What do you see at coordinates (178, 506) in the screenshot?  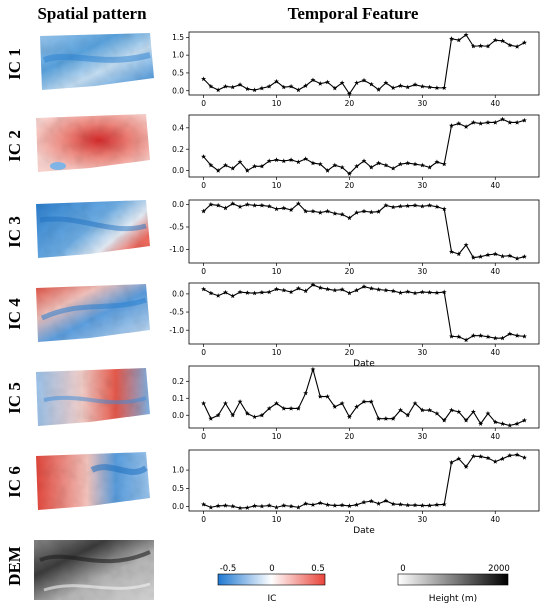 I see `y-tick-label-ic6-0: 0.0` at bounding box center [178, 506].